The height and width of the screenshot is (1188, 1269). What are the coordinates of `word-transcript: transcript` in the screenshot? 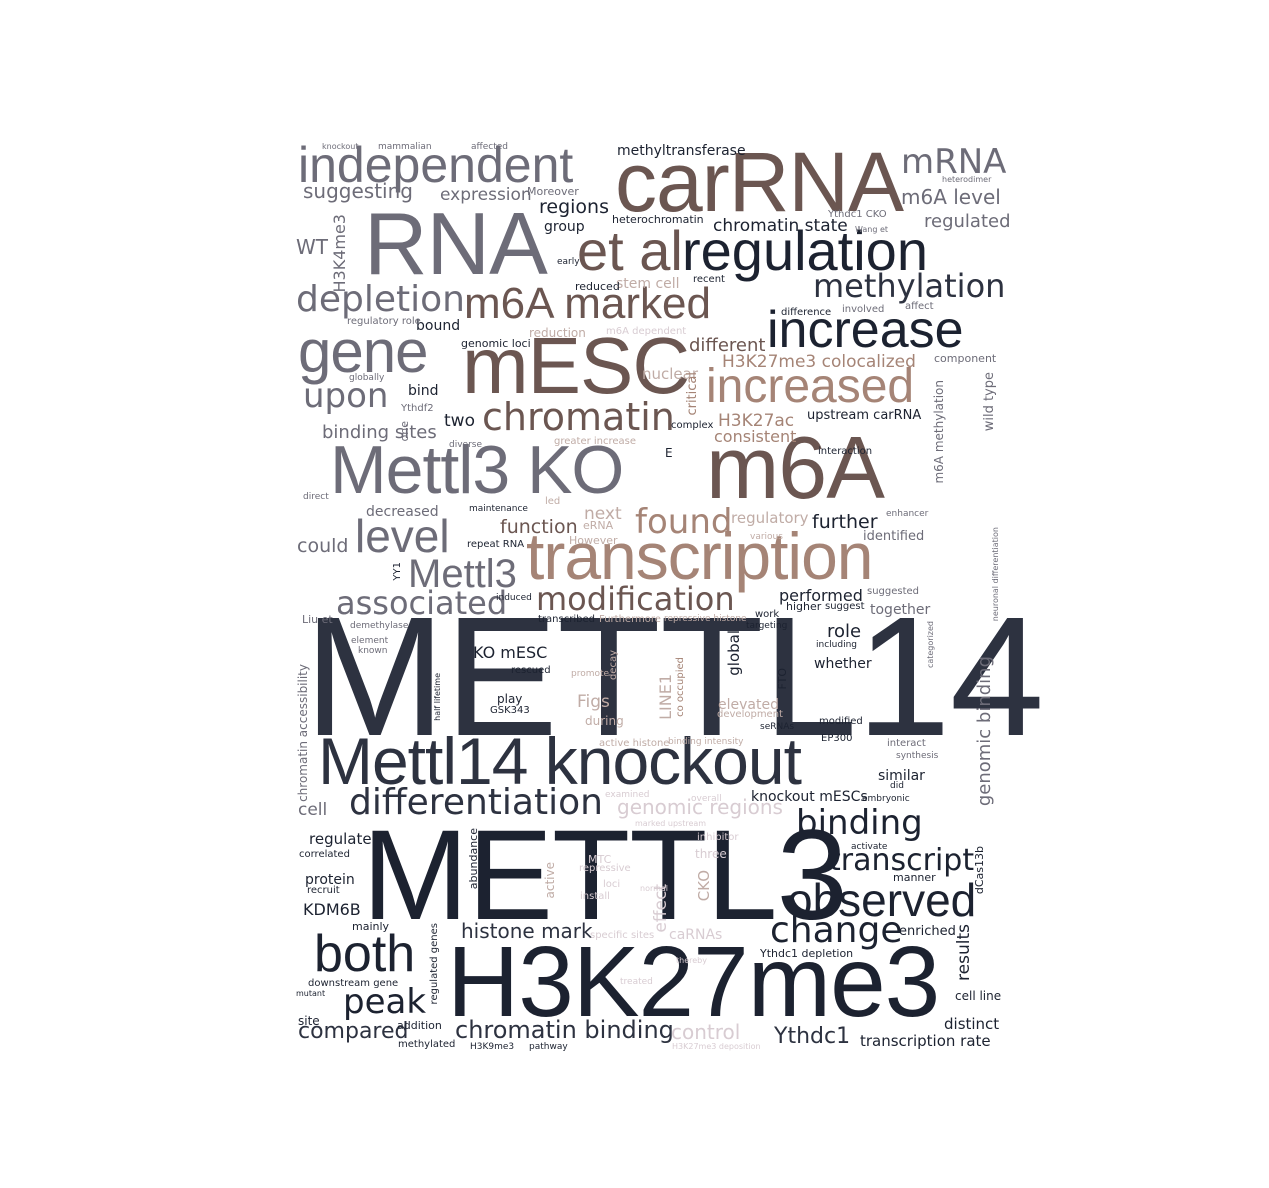 It's located at (902, 860).